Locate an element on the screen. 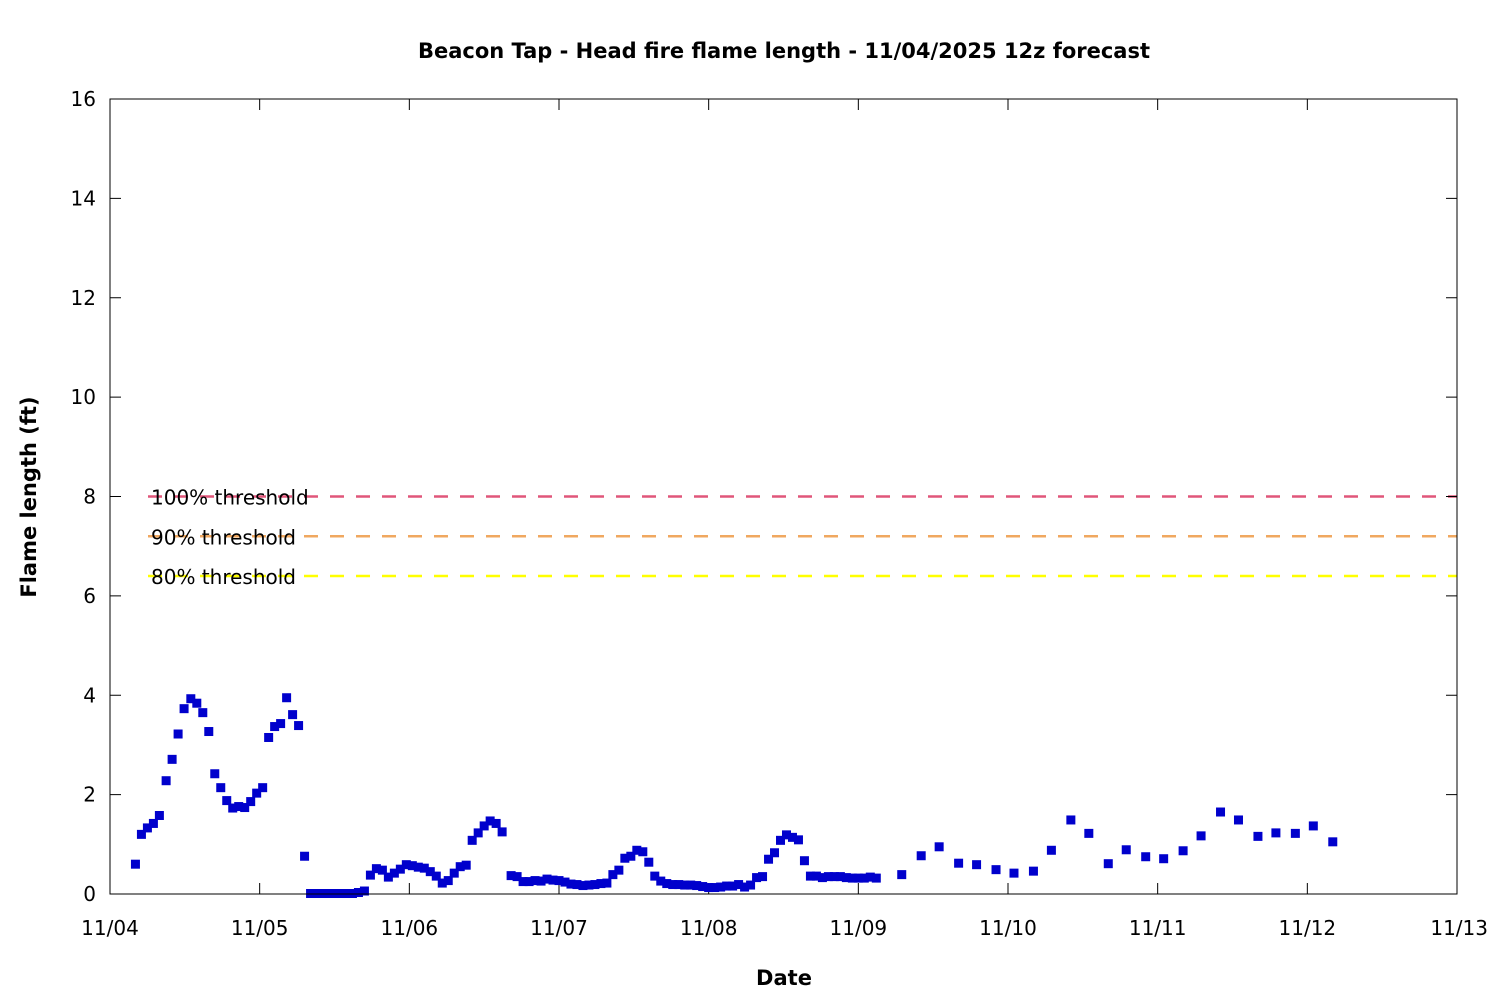 This screenshot has width=1500, height=1000. y-axis-label: Flame length (ft) is located at coordinates (29, 496).